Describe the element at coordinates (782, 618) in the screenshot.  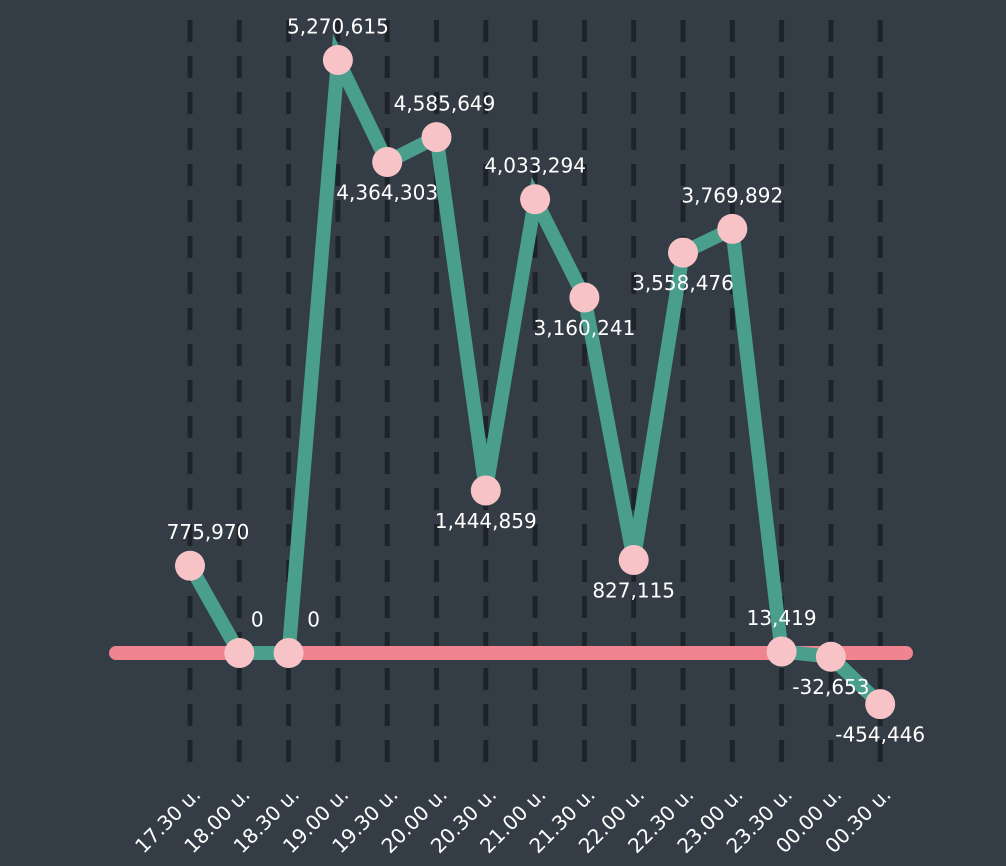
I see `data-label: 13,419` at that location.